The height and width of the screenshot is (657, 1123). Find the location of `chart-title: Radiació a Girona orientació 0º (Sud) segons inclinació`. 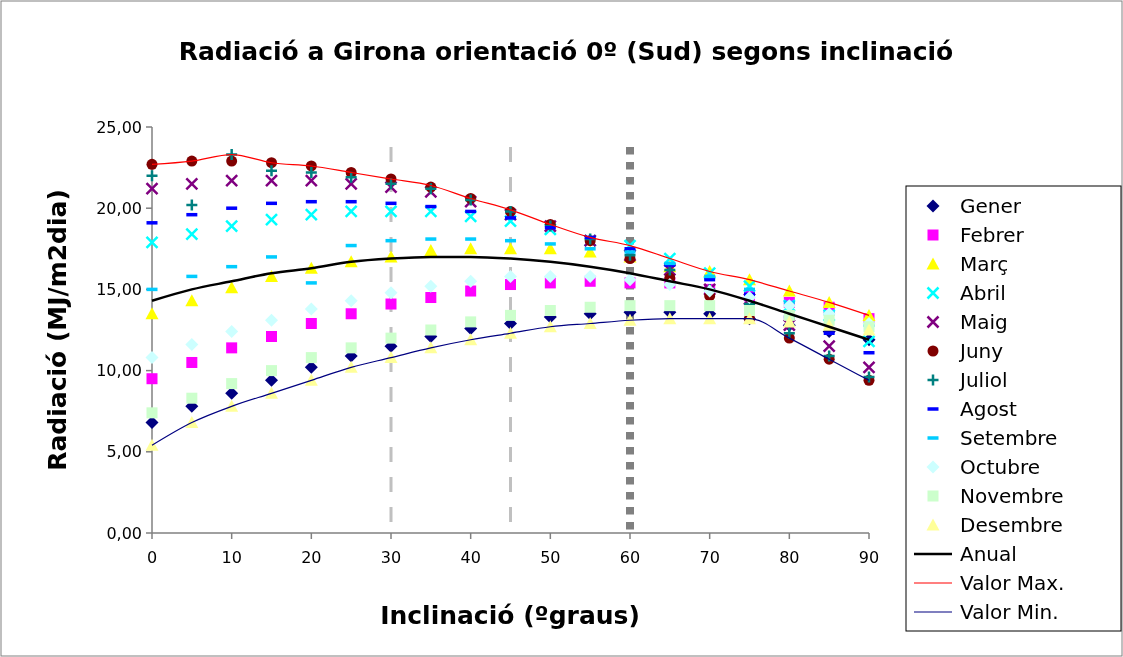

chart-title: Radiació a Girona orientació 0º (Sud) segons inclinació is located at coordinates (566, 51).